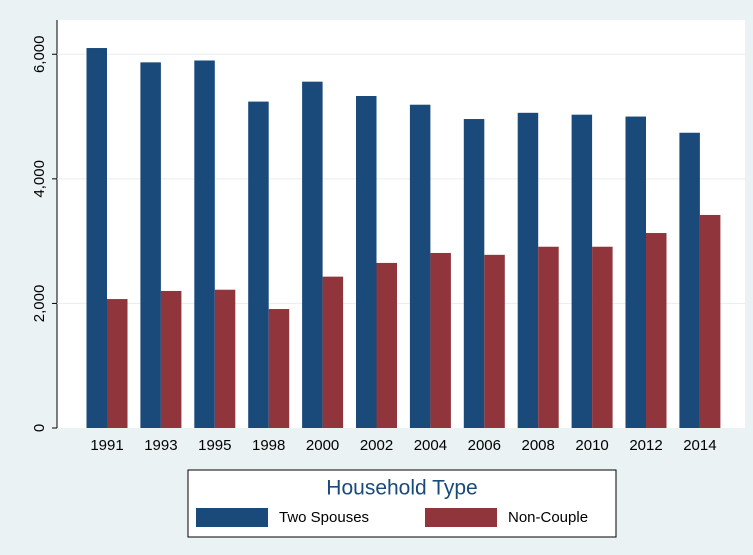 This screenshot has width=753, height=555. Describe the element at coordinates (39, 304) in the screenshot. I see `y-tick-label: 2,000` at that location.